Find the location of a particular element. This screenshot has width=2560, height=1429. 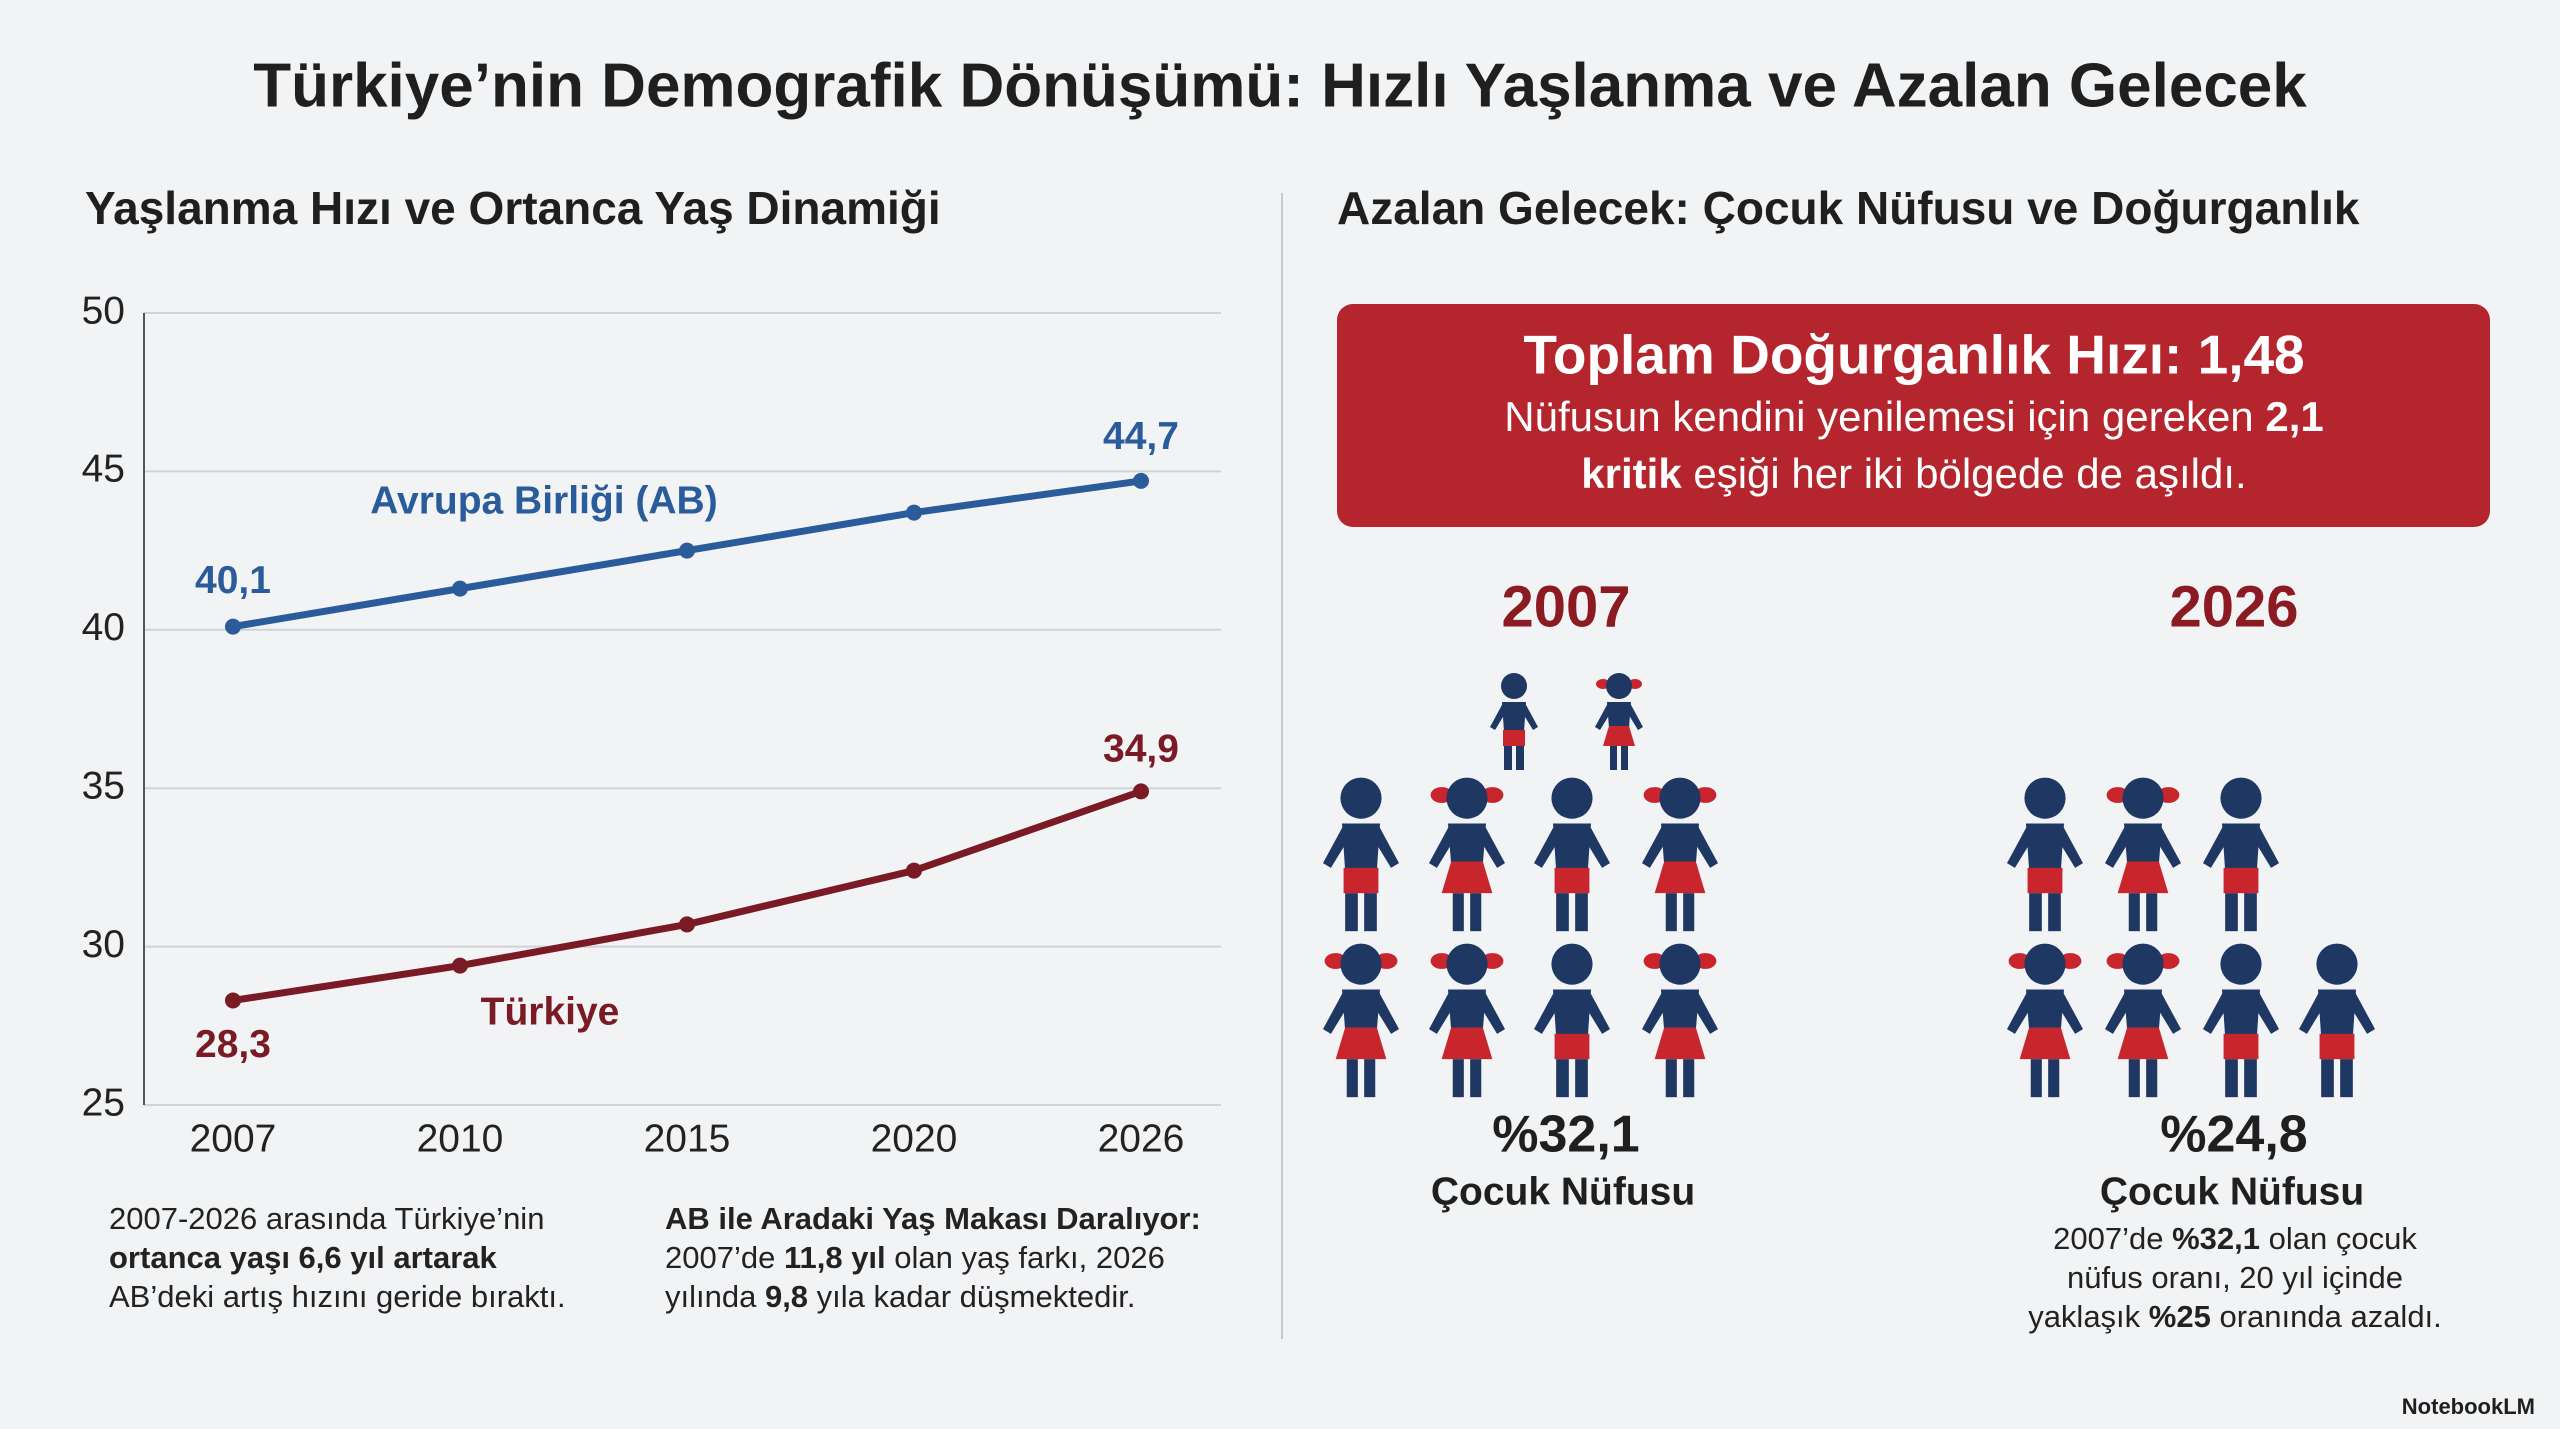

bold-text: 11,8 yıl is located at coordinates (835, 1257).